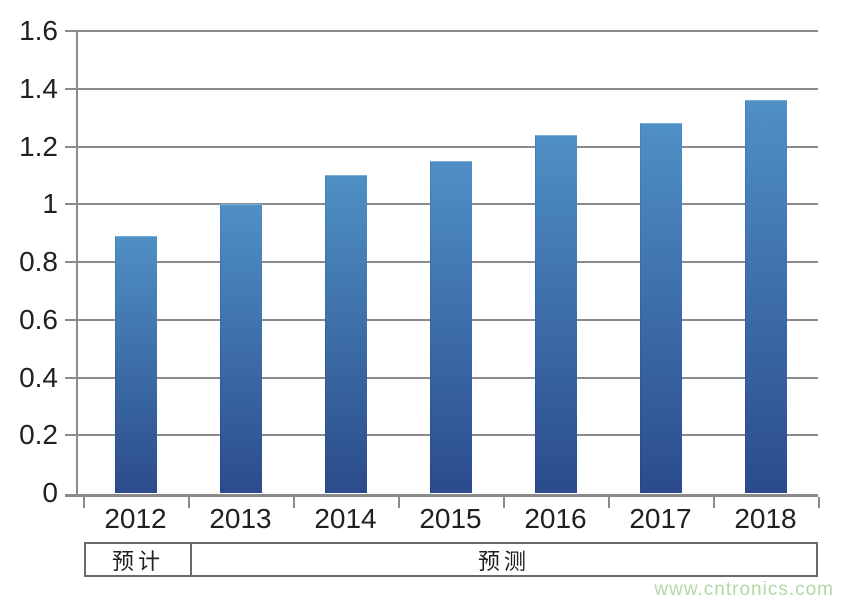 The height and width of the screenshot is (607, 847). What do you see at coordinates (38, 435) in the screenshot?
I see `y-axis-tick-label: 0.2` at bounding box center [38, 435].